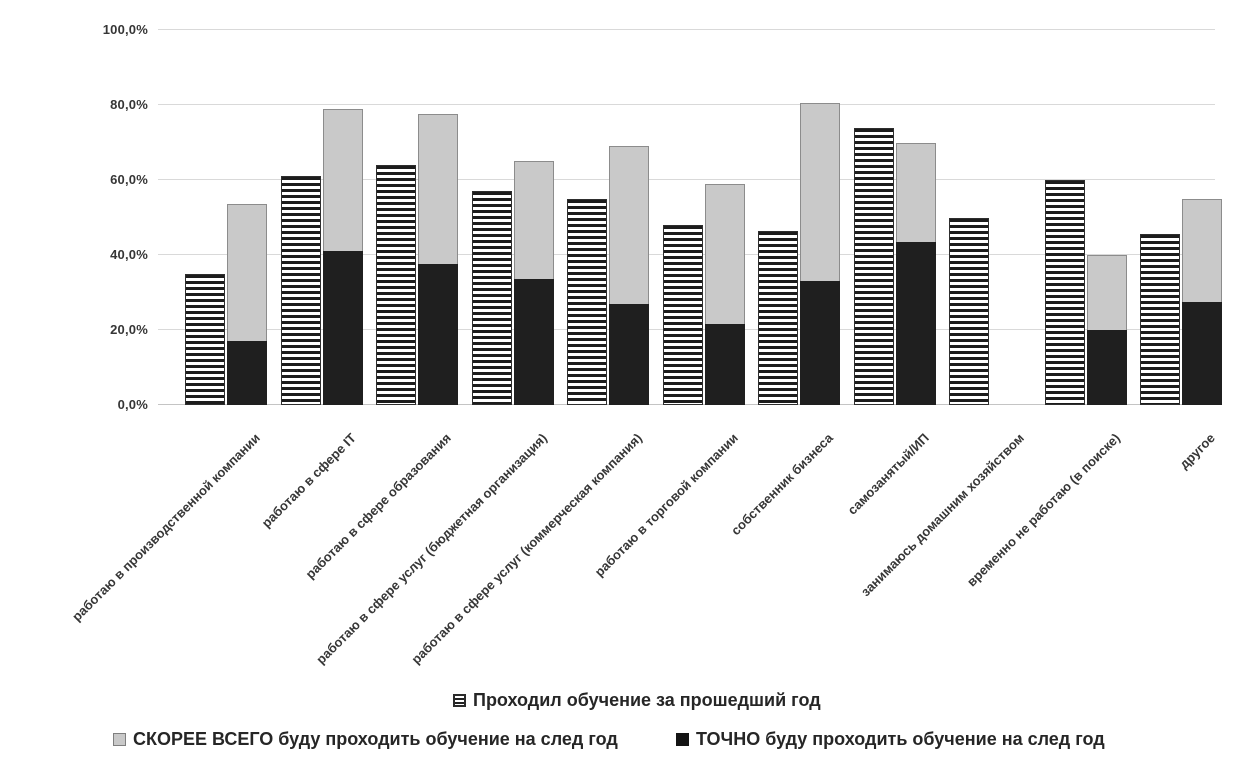 This screenshot has height=775, width=1245. I want to click on y-axis-tick-label: 20,0%, so click(129, 329).